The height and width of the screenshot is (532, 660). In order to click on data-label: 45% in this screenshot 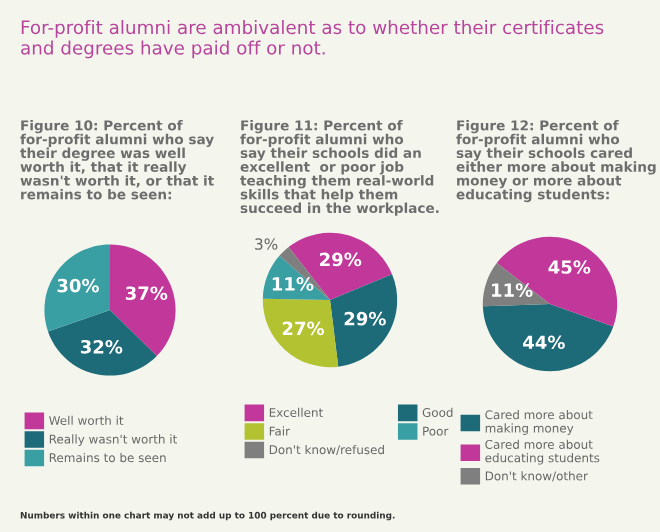, I will do `click(569, 267)`.